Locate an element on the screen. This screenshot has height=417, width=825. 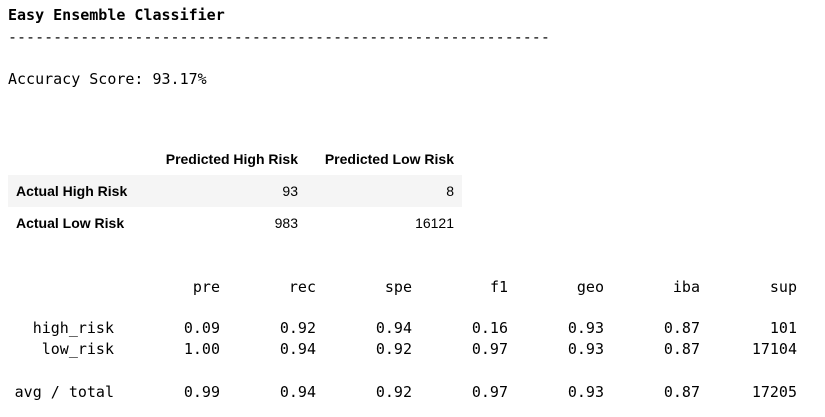
report-header-rec: rec is located at coordinates (302, 287).